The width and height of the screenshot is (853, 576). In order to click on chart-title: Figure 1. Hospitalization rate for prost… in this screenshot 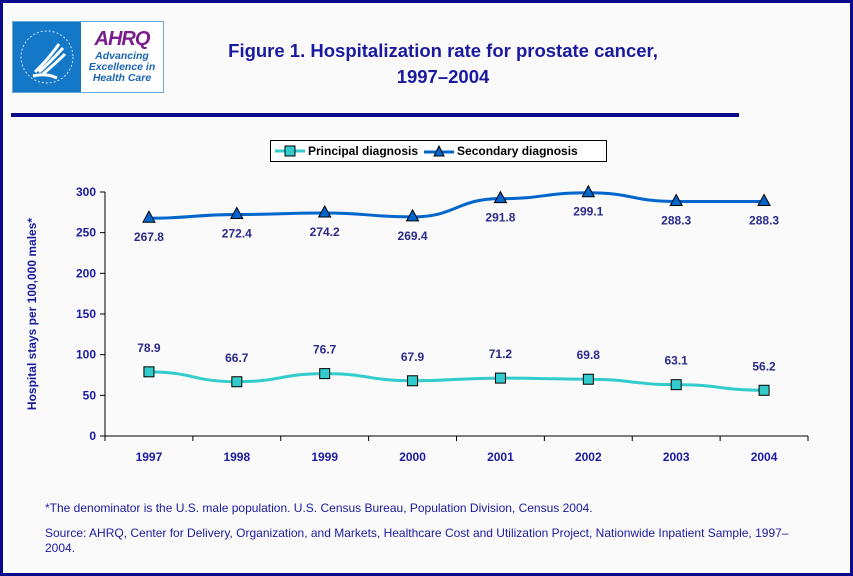, I will do `click(443, 64)`.